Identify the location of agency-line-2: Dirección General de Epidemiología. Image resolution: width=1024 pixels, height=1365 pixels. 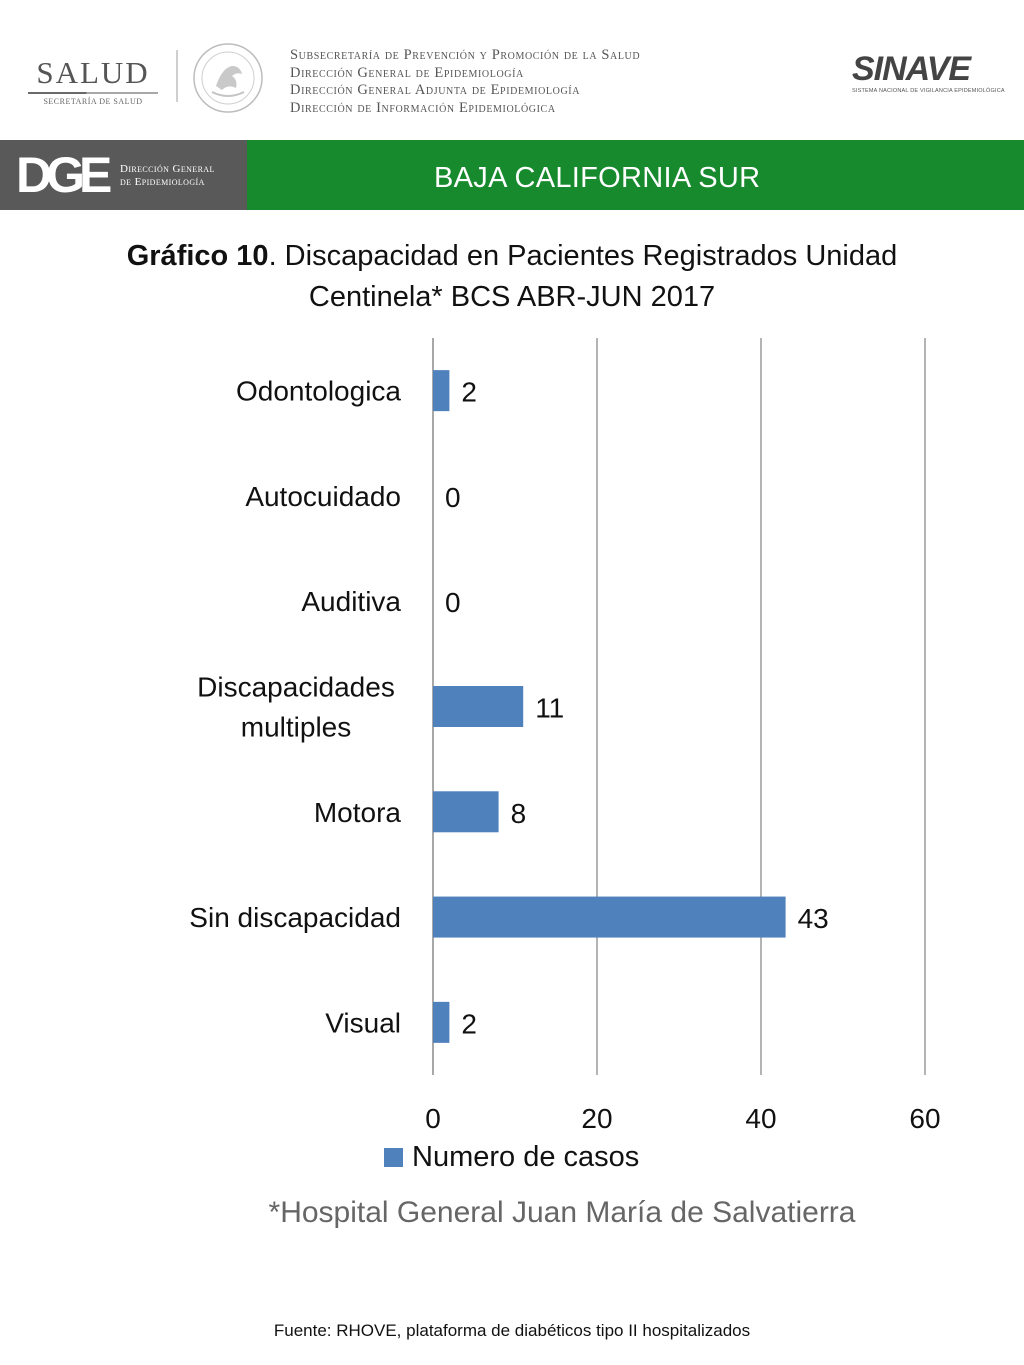
(407, 72).